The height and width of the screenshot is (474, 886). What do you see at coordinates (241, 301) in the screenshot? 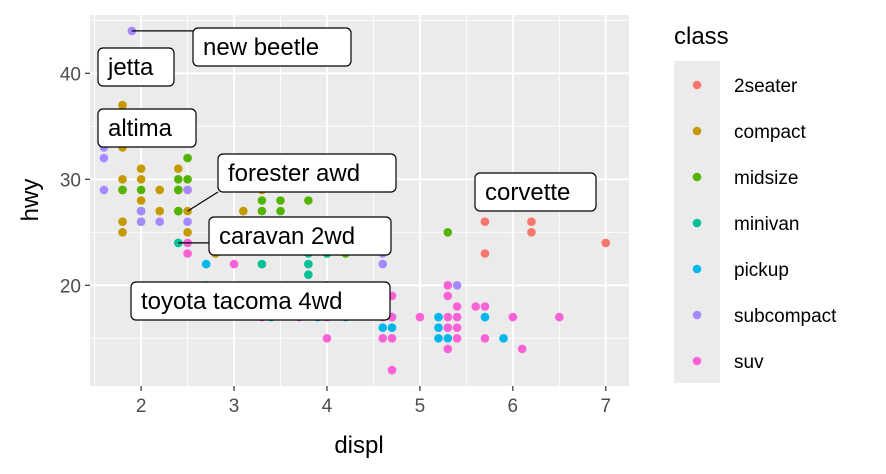
I see `annotation-label: toyota tacoma 4wd` at bounding box center [241, 301].